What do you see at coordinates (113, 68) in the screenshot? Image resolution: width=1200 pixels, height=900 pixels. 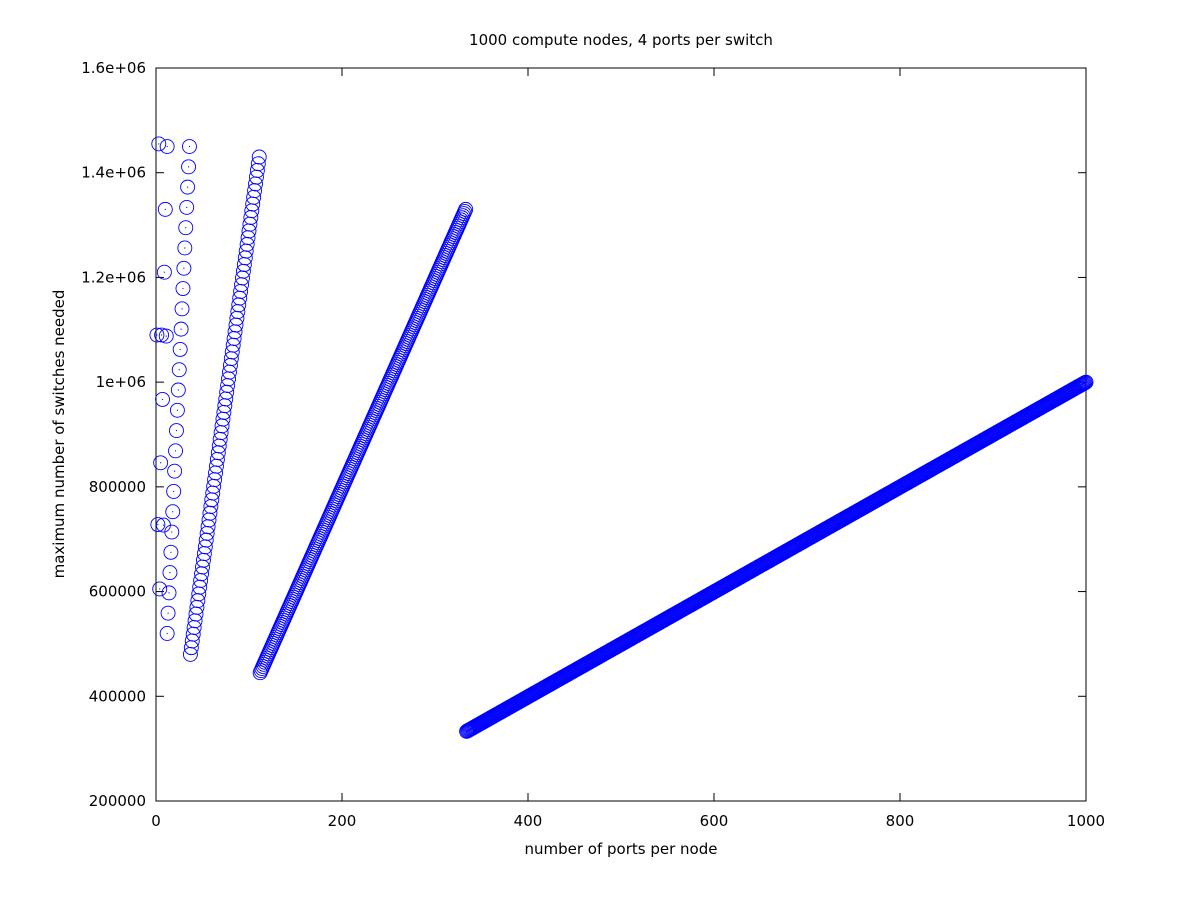 I see `y-tick-label: 1.6e+06` at bounding box center [113, 68].